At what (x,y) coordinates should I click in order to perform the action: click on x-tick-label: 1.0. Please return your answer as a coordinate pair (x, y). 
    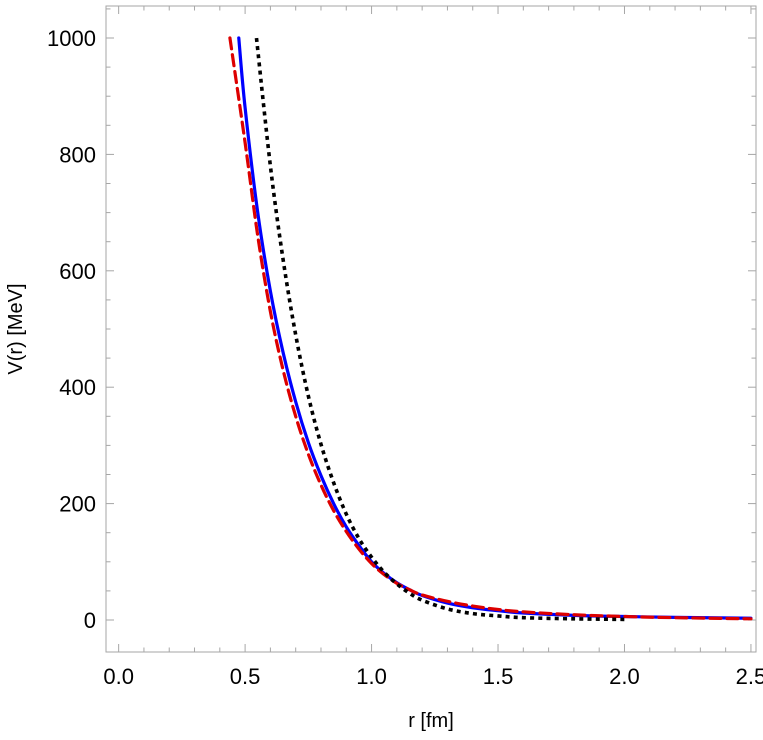
    Looking at the image, I should click on (371, 676).